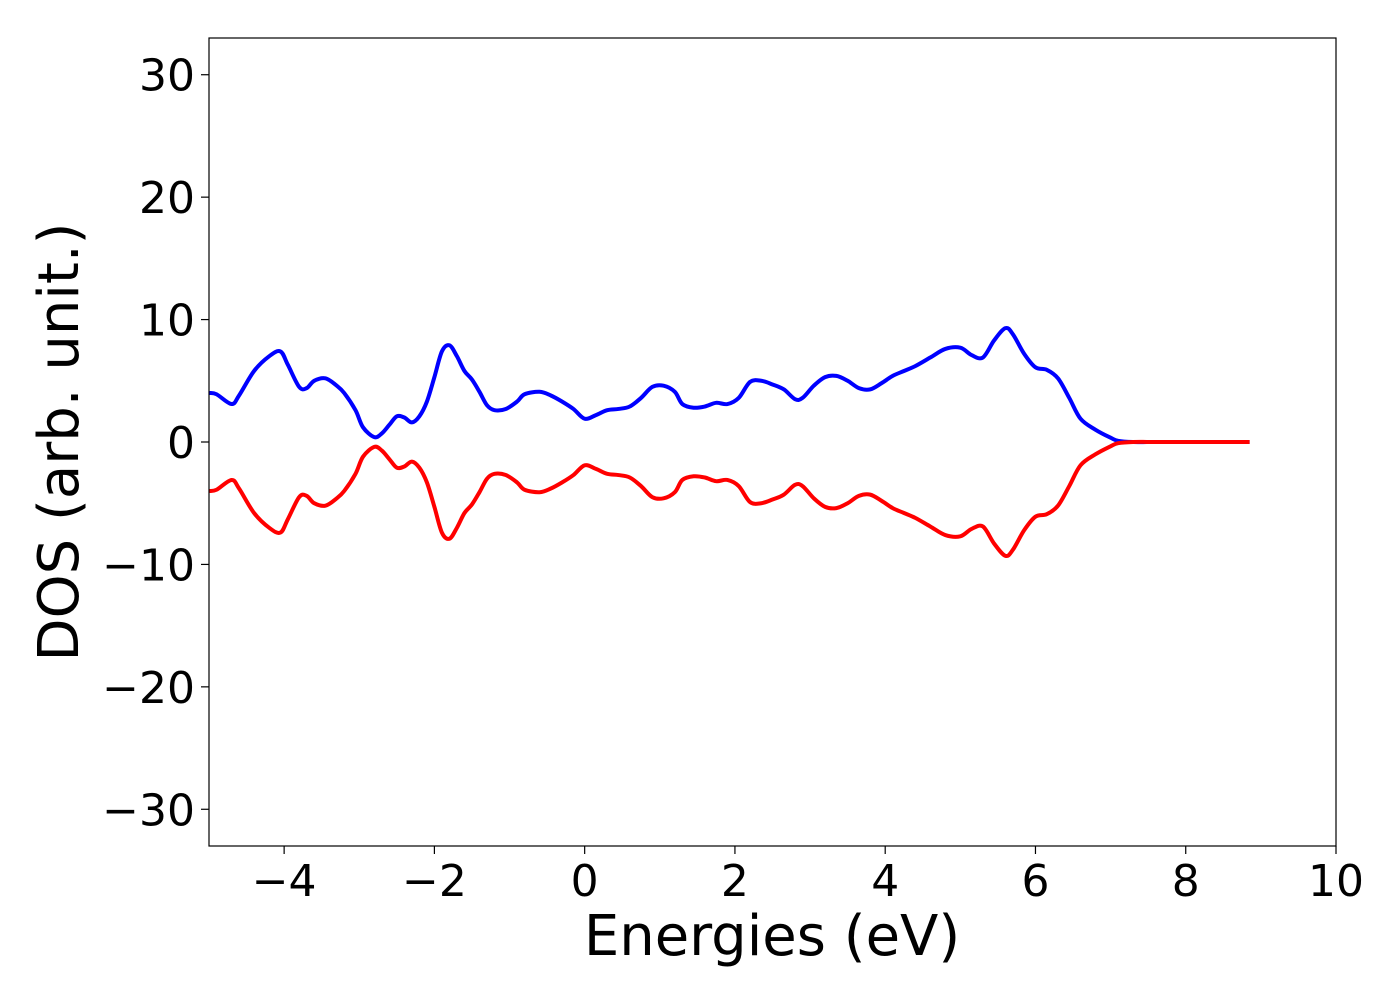 The width and height of the screenshot is (1400, 1000). Describe the element at coordinates (148, 688) in the screenshot. I see `y-tick-label: −20` at that location.